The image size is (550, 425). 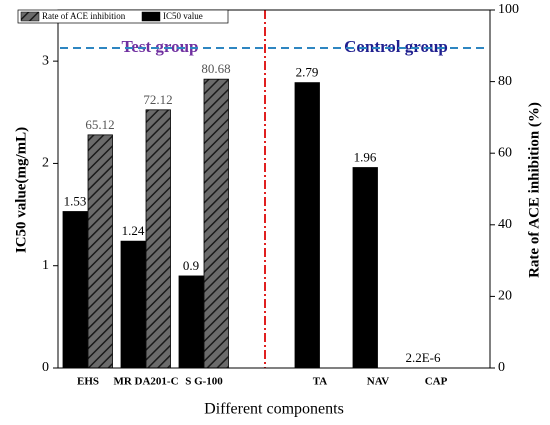 What do you see at coordinates (534, 190) in the screenshot?
I see `y2-axis-title: Rate of ACE inhibition (%)` at bounding box center [534, 190].